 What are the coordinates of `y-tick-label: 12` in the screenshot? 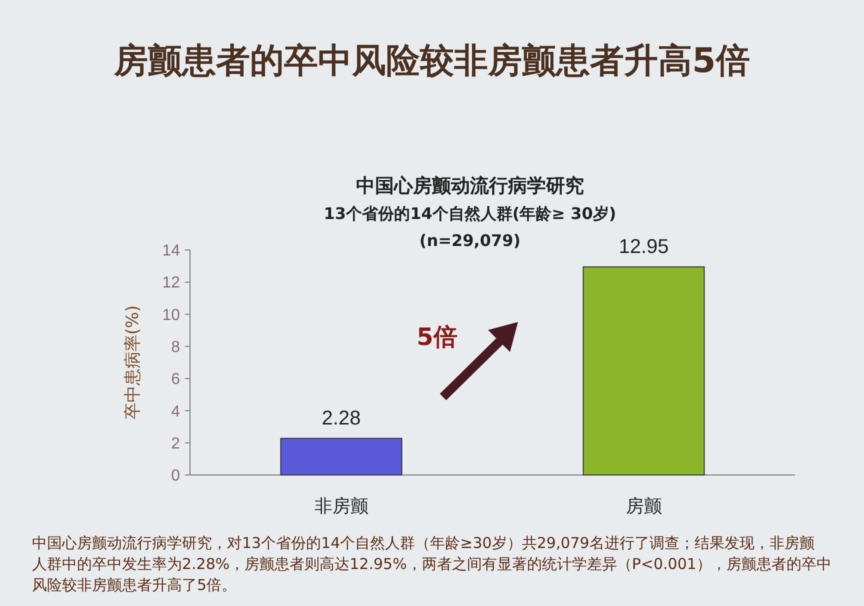 It's located at (171, 283).